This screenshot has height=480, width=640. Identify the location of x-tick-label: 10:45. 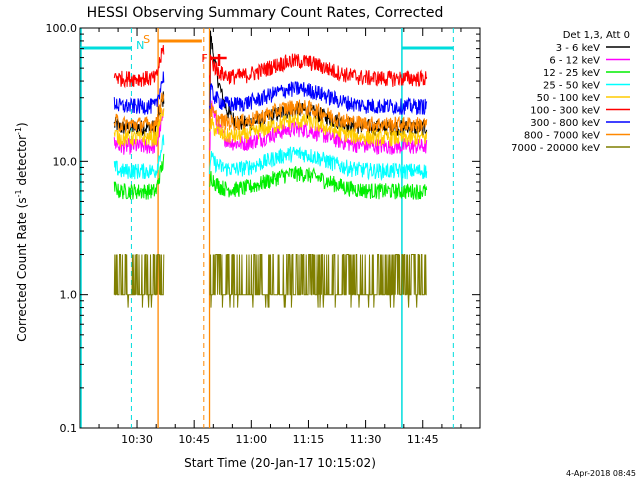
(194, 439).